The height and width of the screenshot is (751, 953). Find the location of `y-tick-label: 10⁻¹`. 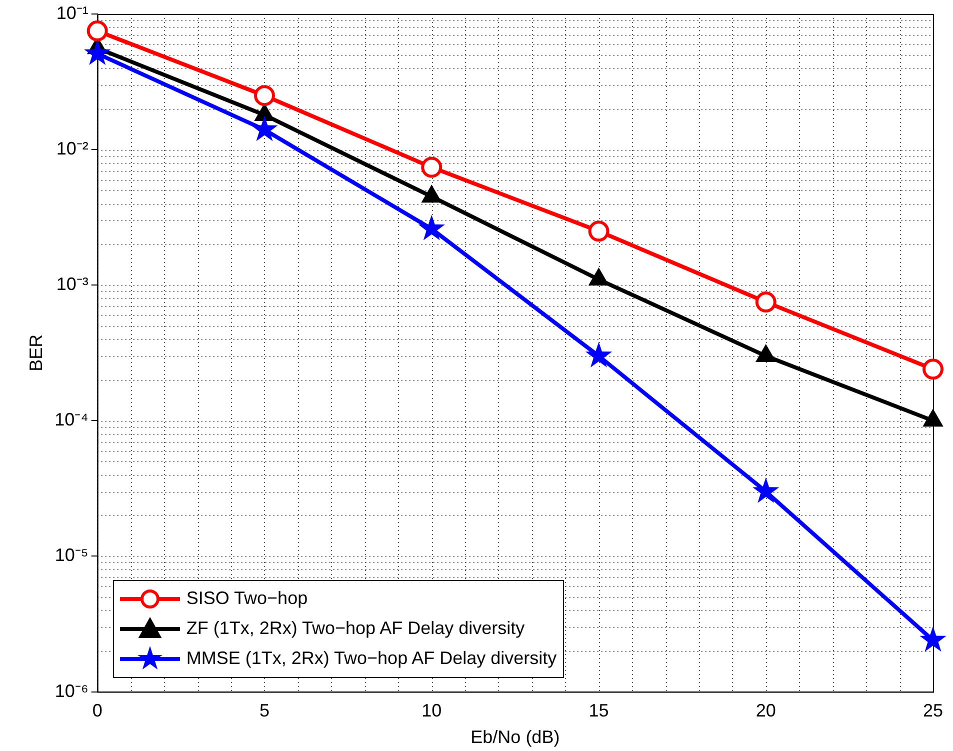

y-tick-label: 10⁻¹ is located at coordinates (72, 12).